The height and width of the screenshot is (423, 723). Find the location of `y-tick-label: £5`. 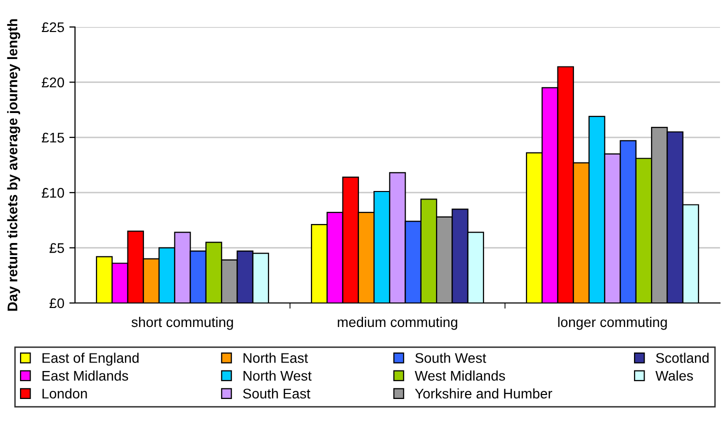

y-tick-label: £5 is located at coordinates (57, 248).